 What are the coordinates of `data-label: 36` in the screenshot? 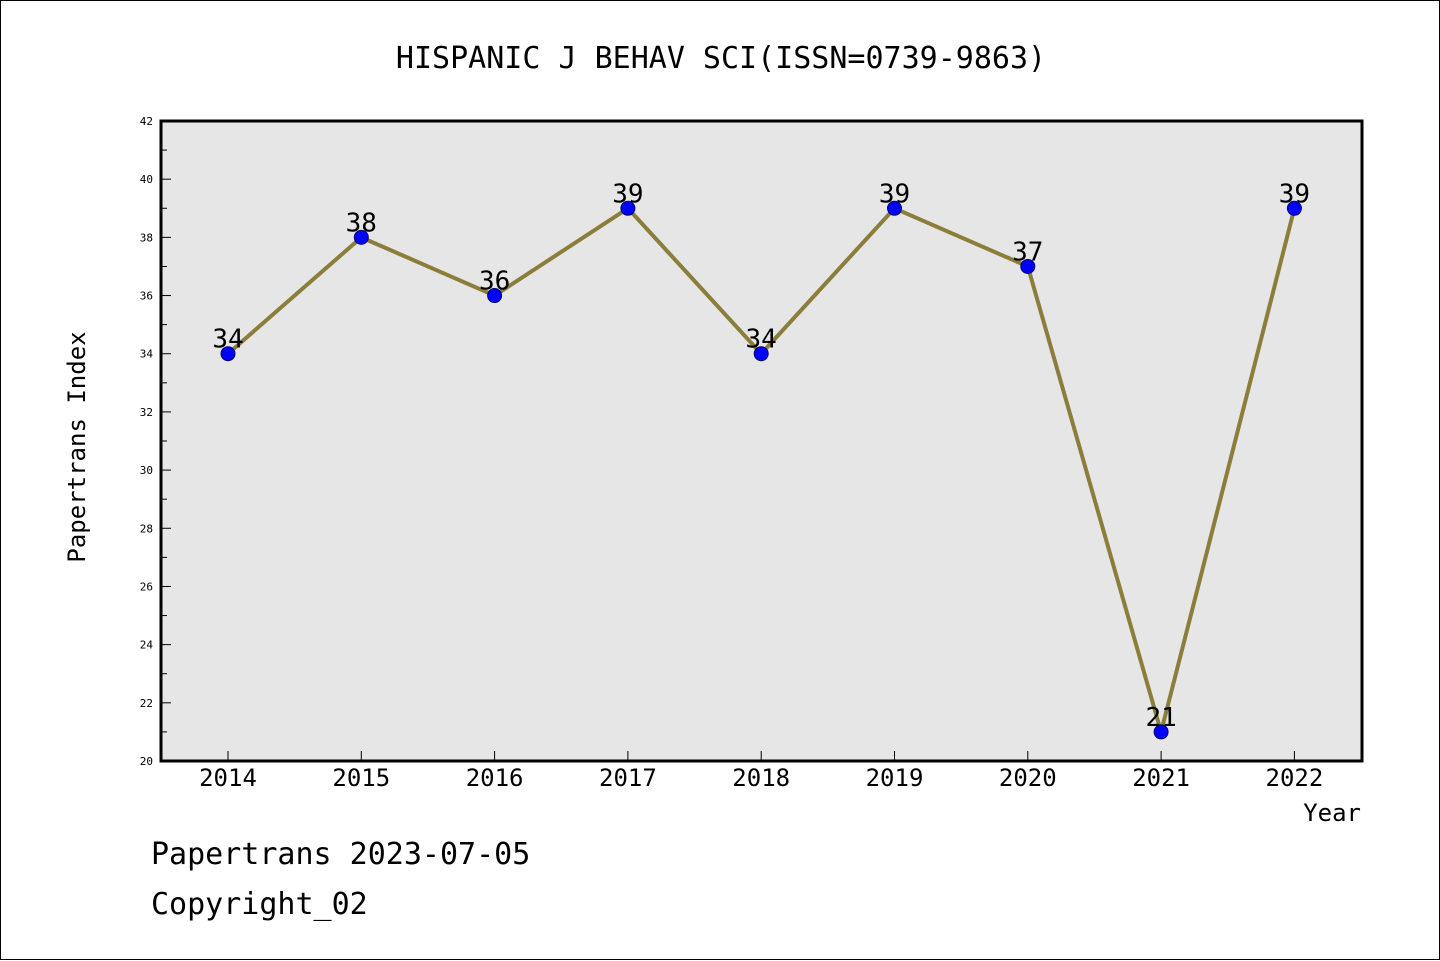 It's located at (494, 282).